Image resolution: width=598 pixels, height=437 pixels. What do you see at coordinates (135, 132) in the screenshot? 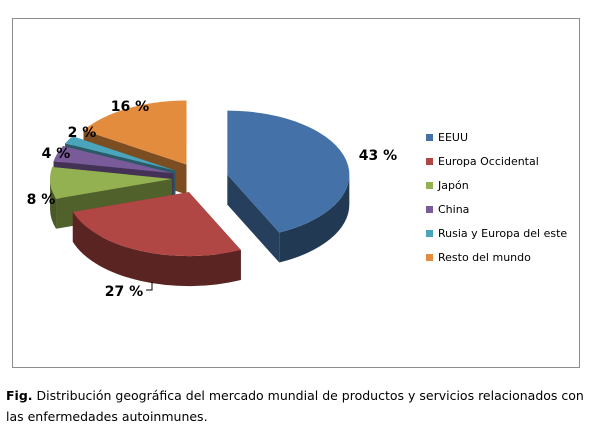
I see `slice-resto-del-mundo` at bounding box center [135, 132].